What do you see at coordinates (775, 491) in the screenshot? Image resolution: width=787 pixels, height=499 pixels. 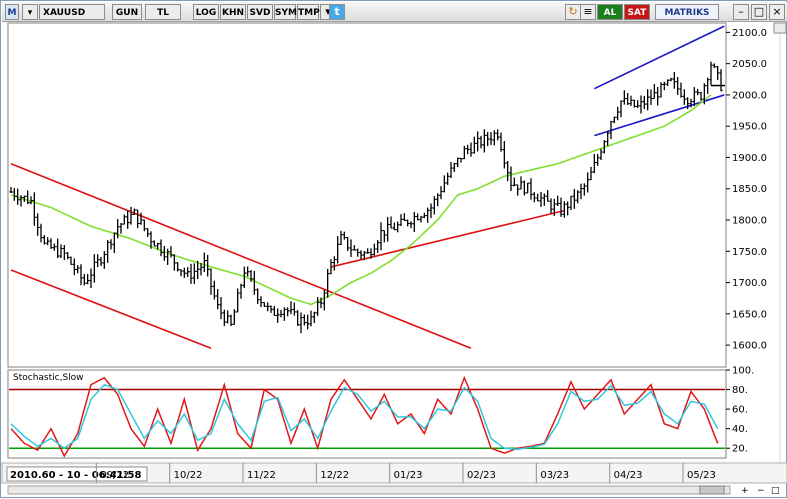 I see `fit-icon: □` at bounding box center [775, 491].